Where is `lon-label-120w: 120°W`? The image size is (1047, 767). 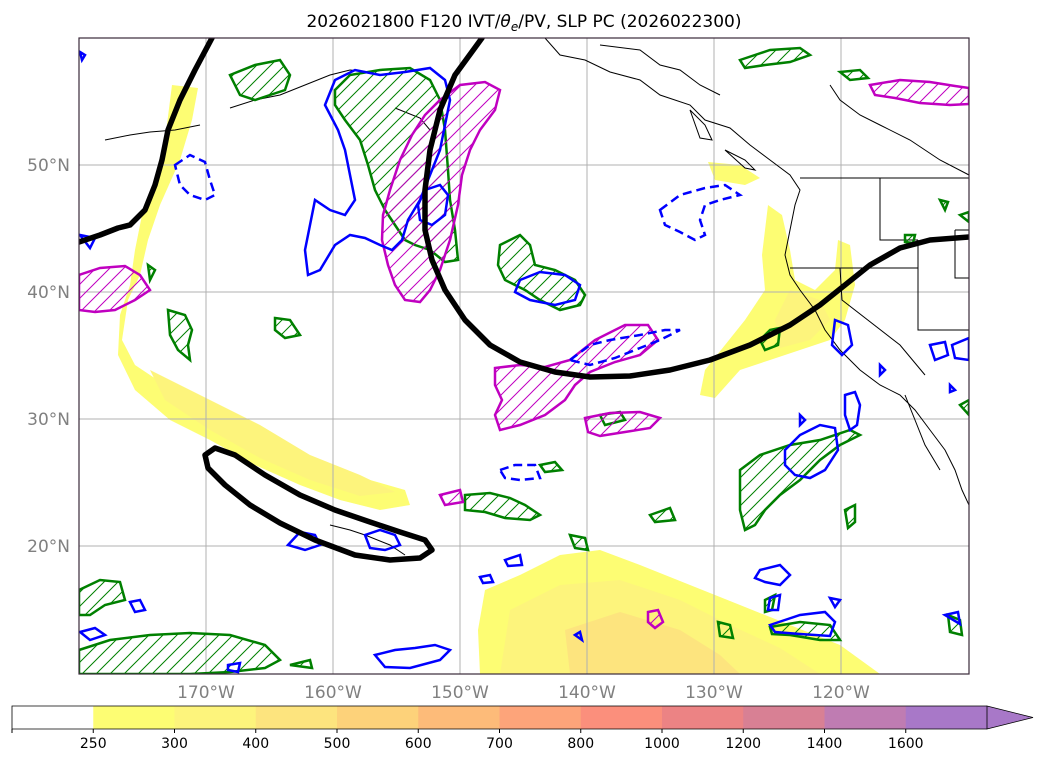 lon-label-120w: 120°W is located at coordinates (841, 693).